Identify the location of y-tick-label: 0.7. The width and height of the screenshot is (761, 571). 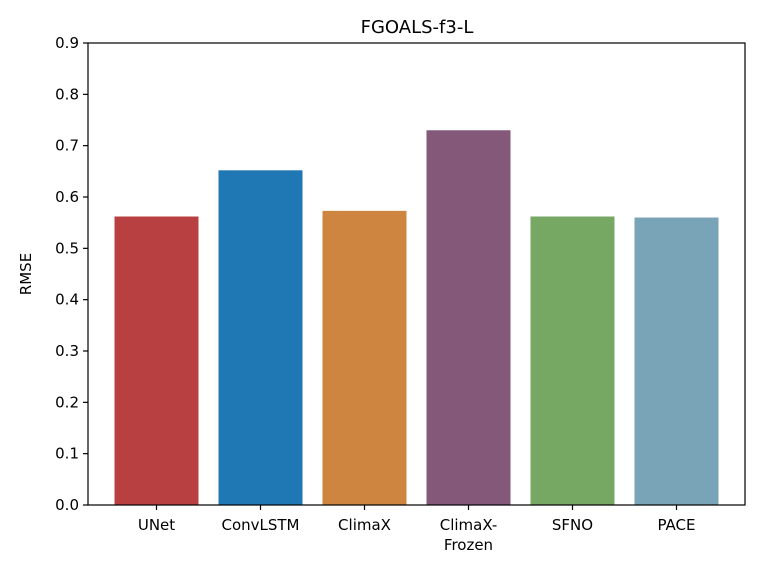
(67, 146).